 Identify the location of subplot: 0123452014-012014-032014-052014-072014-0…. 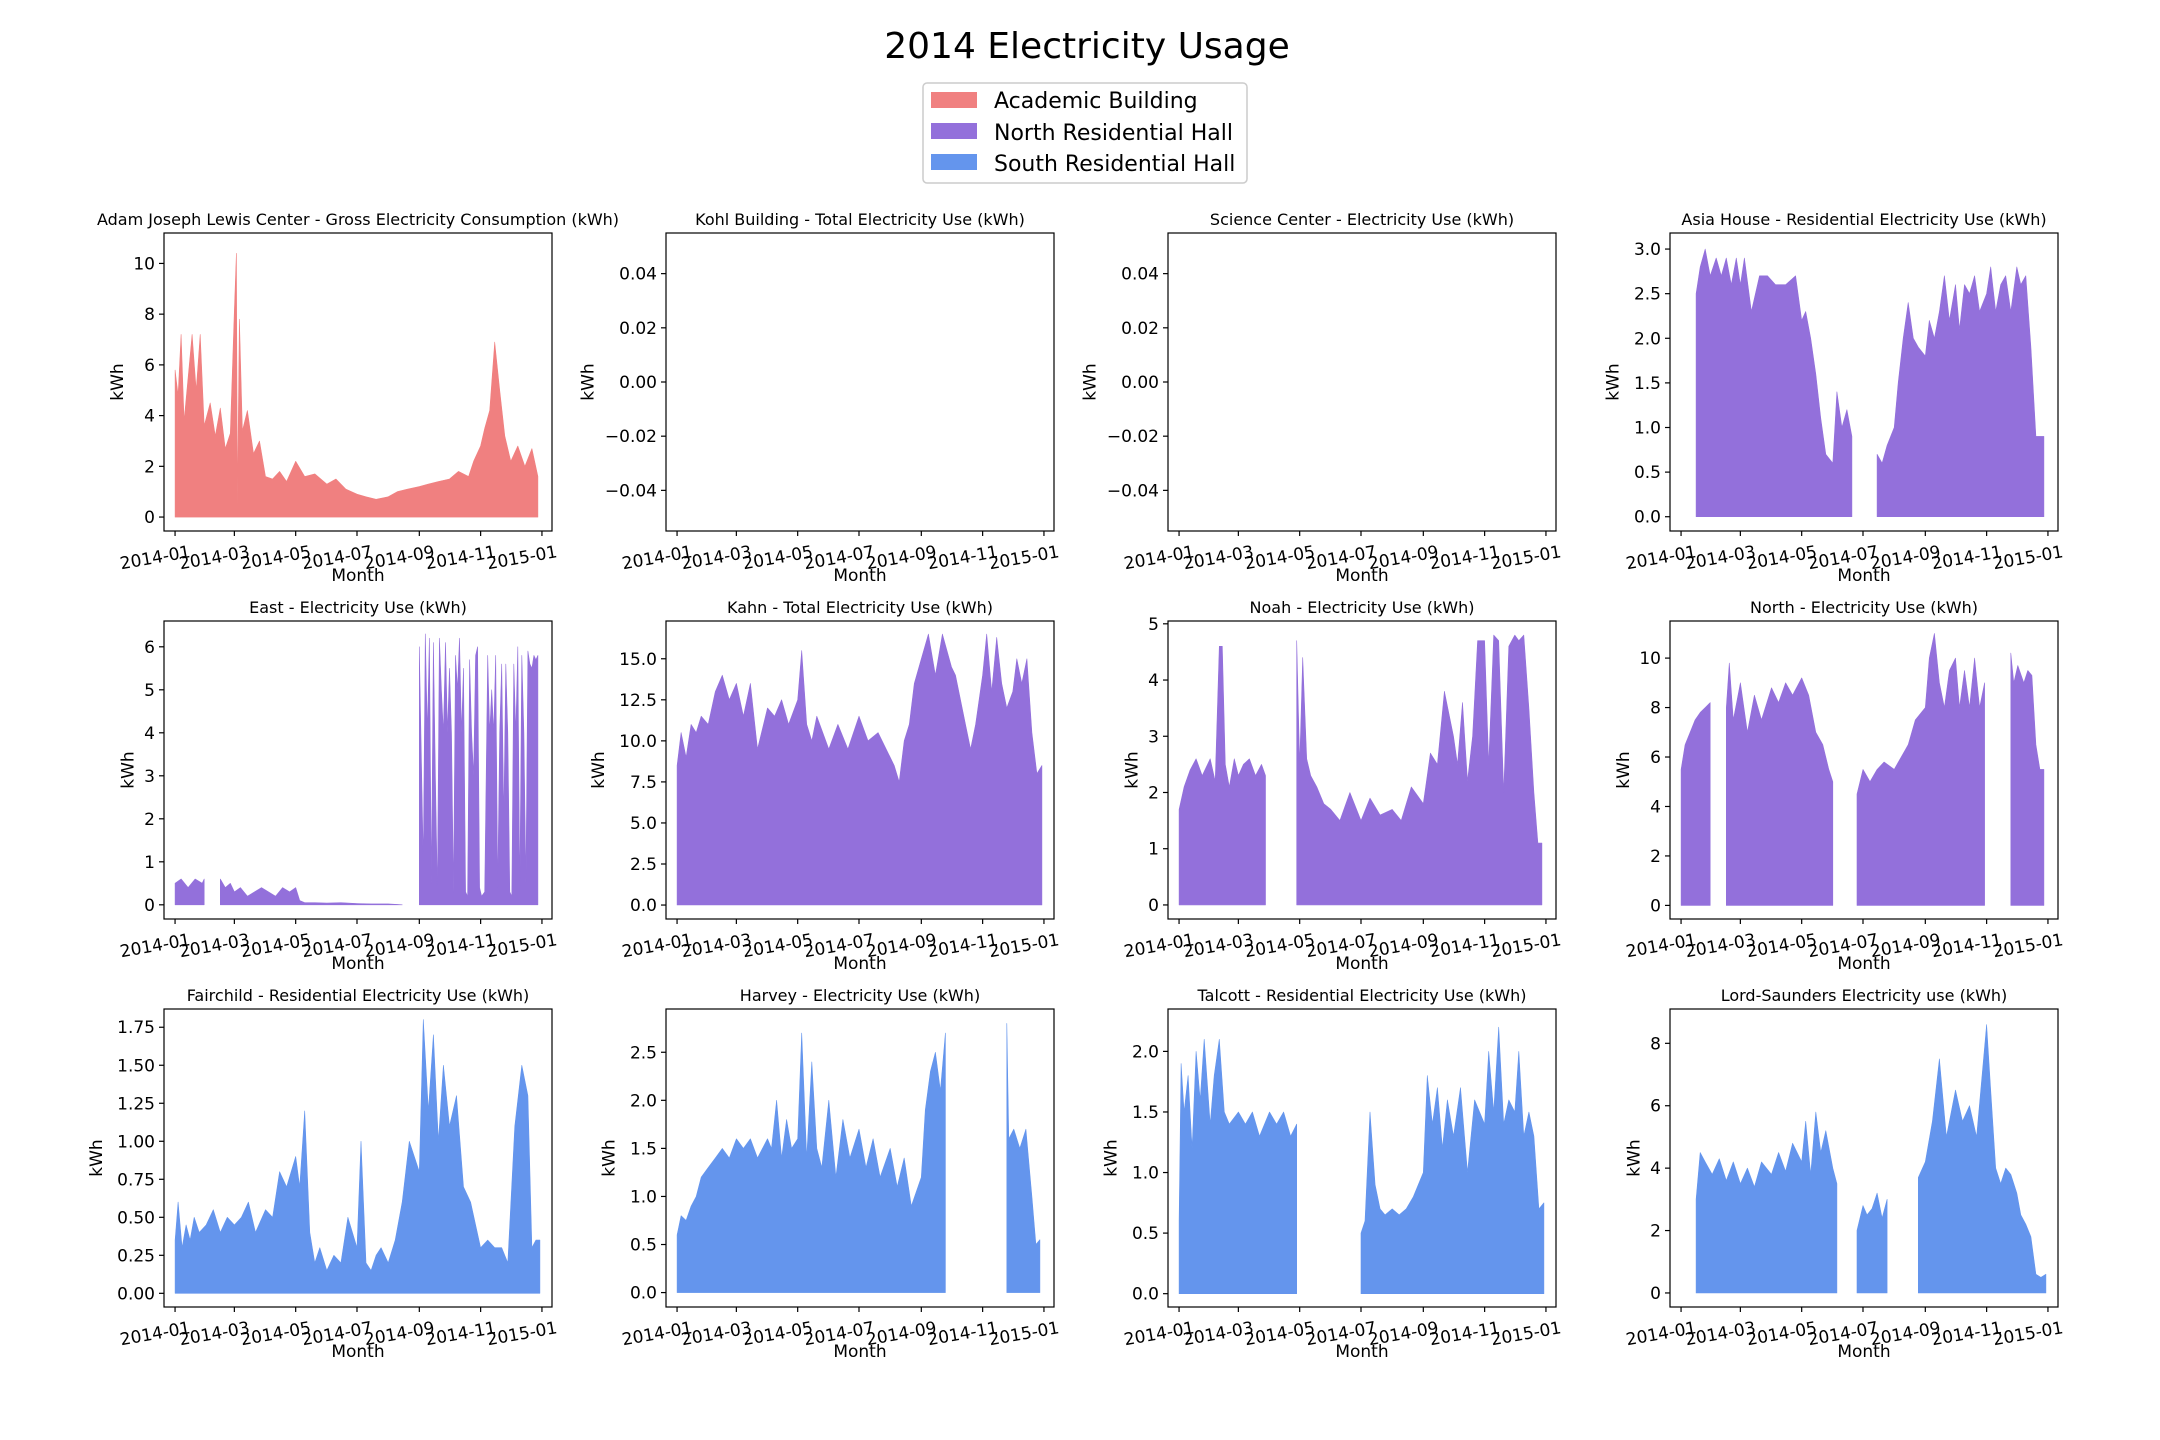
(1343, 786).